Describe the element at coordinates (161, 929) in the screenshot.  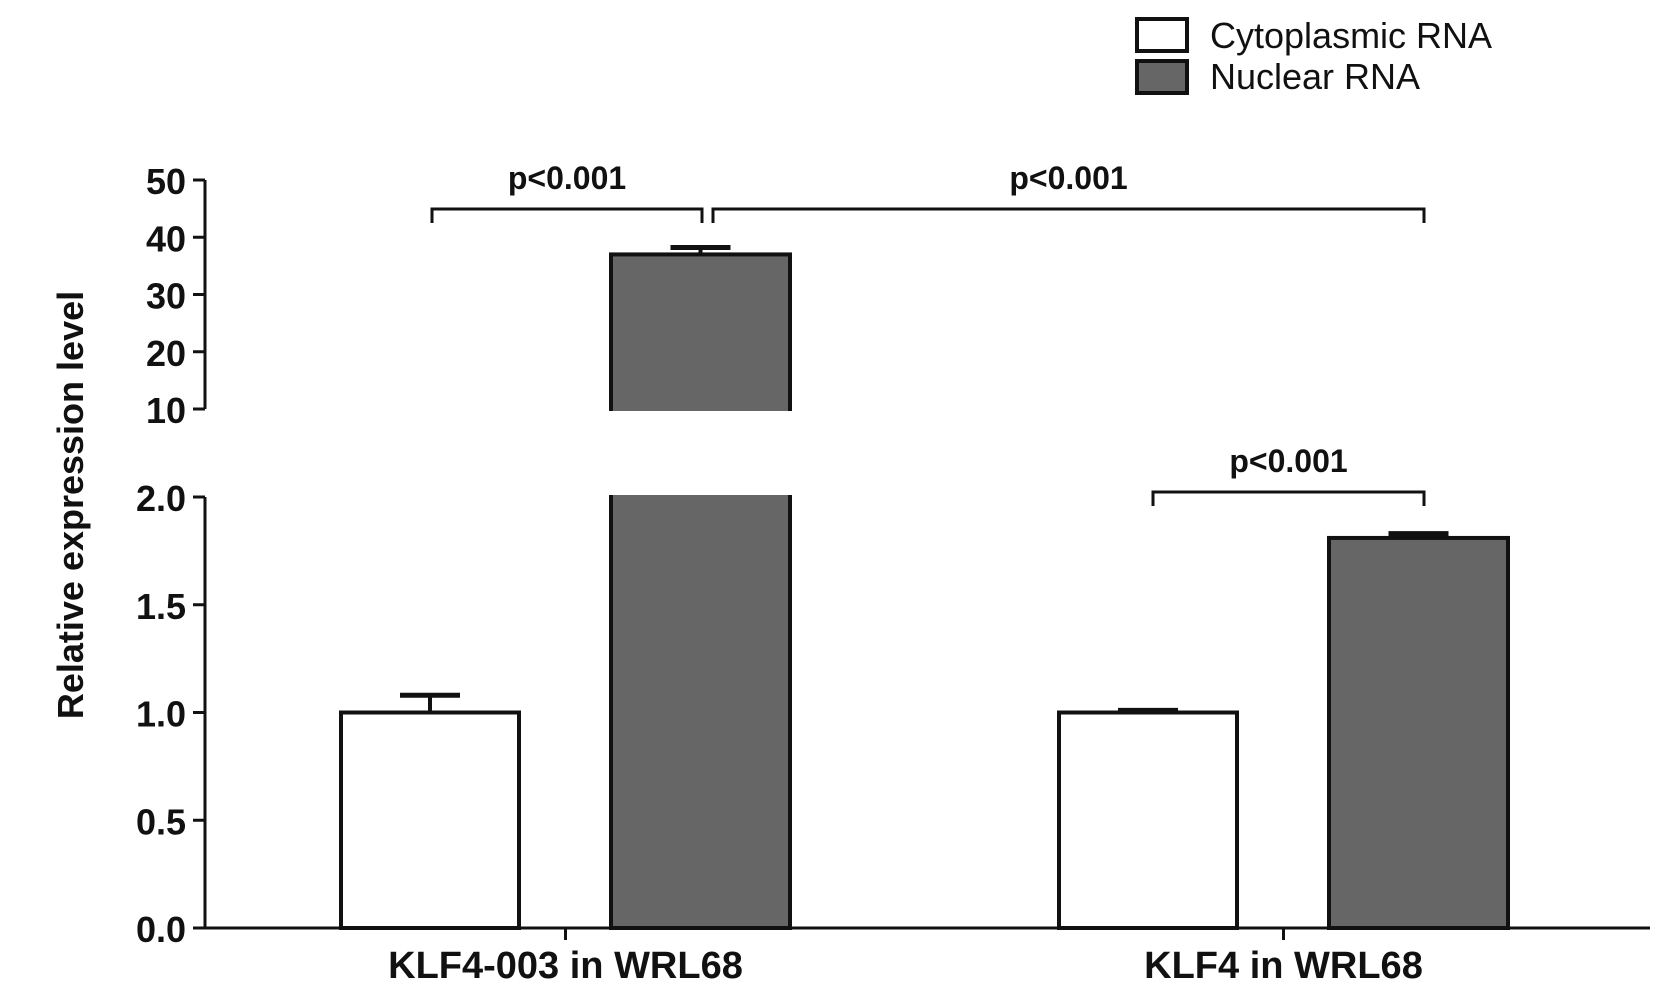
I see `y-tick-label: 0.0` at that location.